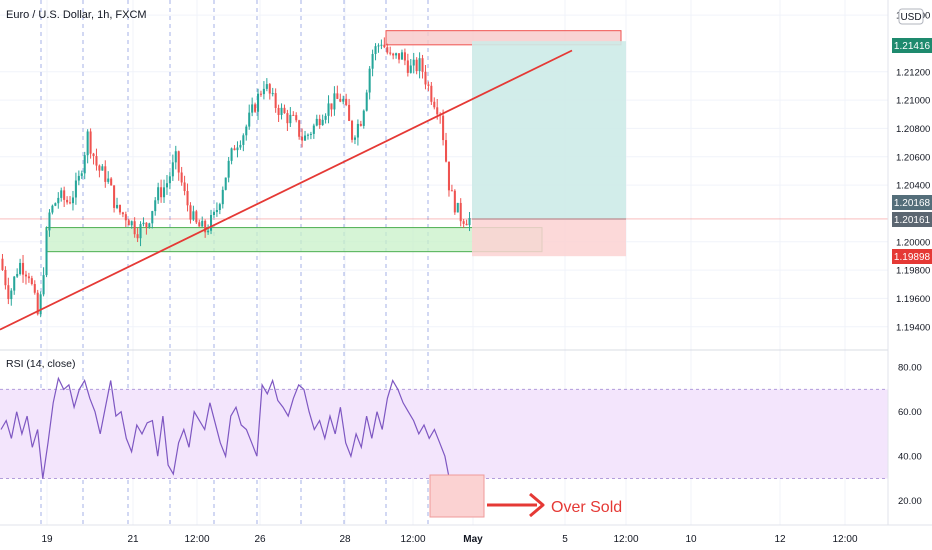 This screenshot has width=932, height=550. I want to click on stop-loss-zone, so click(549, 237).